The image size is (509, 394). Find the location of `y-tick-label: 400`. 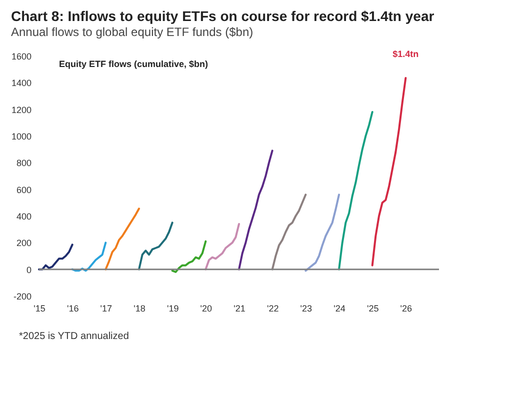

y-tick-label: 400 is located at coordinates (24, 217).